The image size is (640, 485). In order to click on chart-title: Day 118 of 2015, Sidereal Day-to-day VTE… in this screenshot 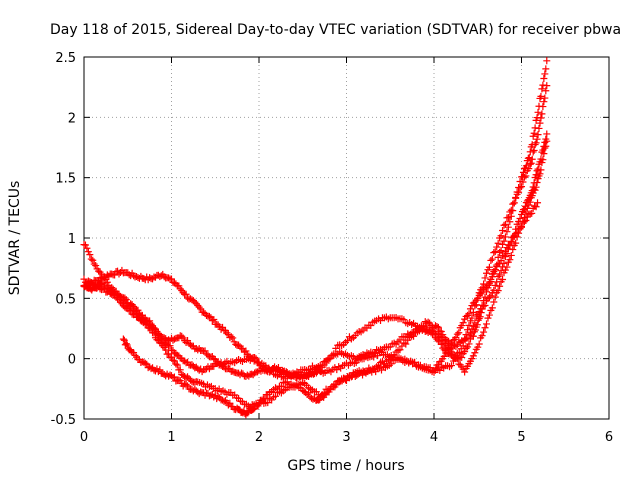, I will do `click(335, 30)`.